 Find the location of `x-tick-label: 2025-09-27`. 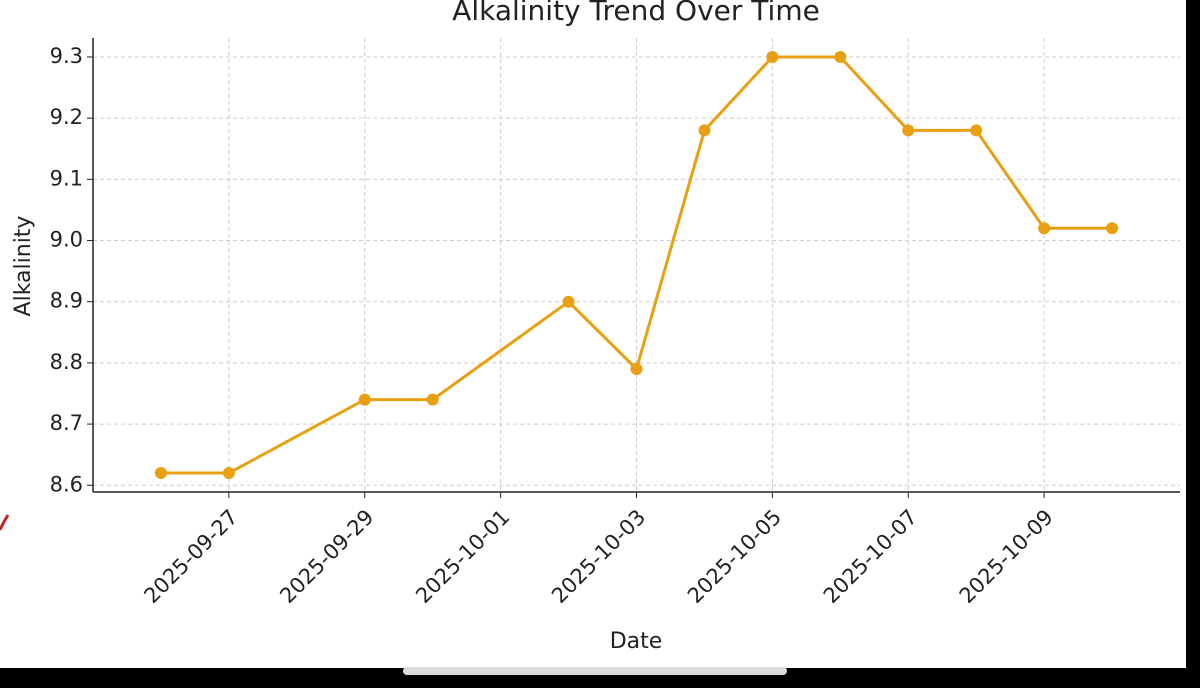

x-tick-label: 2025-09-27 is located at coordinates (190, 556).